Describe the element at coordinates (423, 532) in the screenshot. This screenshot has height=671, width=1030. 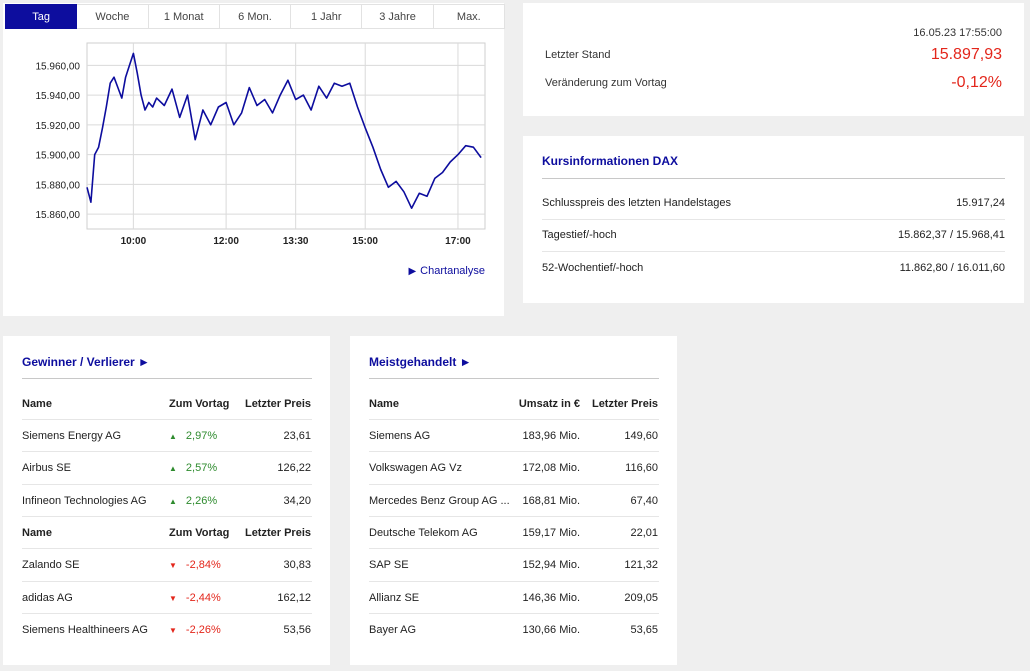
I see `stock-name: Deutsche Telekom AG` at that location.